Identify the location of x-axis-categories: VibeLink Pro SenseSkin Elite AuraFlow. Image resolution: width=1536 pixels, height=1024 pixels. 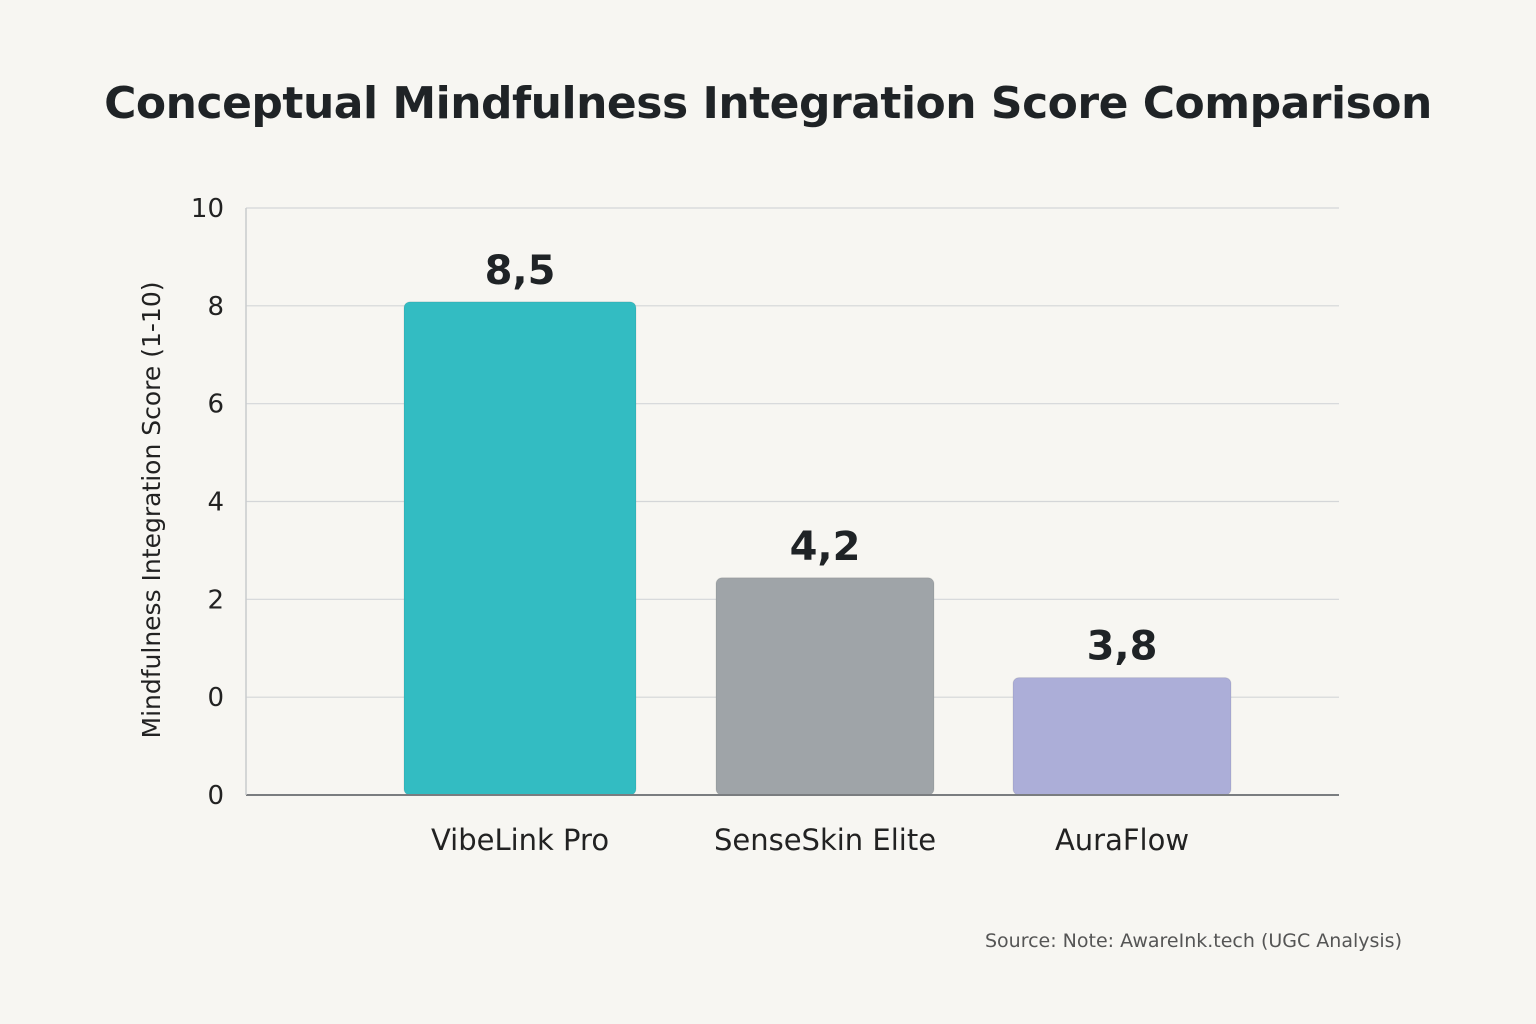
(810, 840).